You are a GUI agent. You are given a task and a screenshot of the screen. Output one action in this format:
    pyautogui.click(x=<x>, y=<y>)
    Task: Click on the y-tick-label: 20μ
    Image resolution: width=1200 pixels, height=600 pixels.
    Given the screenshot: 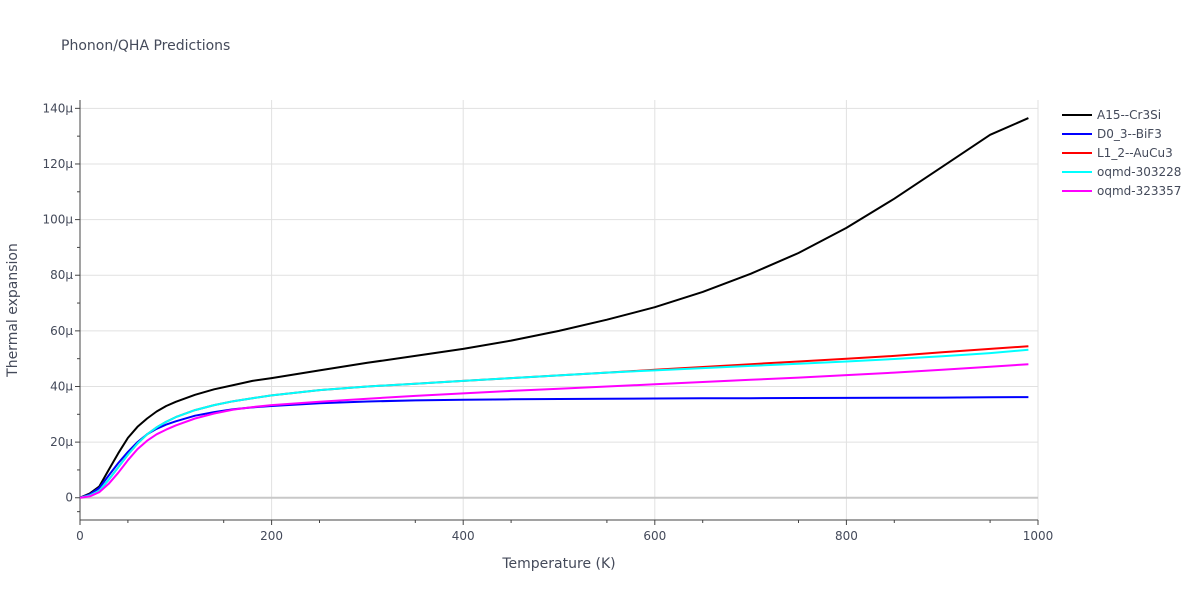 What is the action you would take?
    pyautogui.click(x=61, y=442)
    